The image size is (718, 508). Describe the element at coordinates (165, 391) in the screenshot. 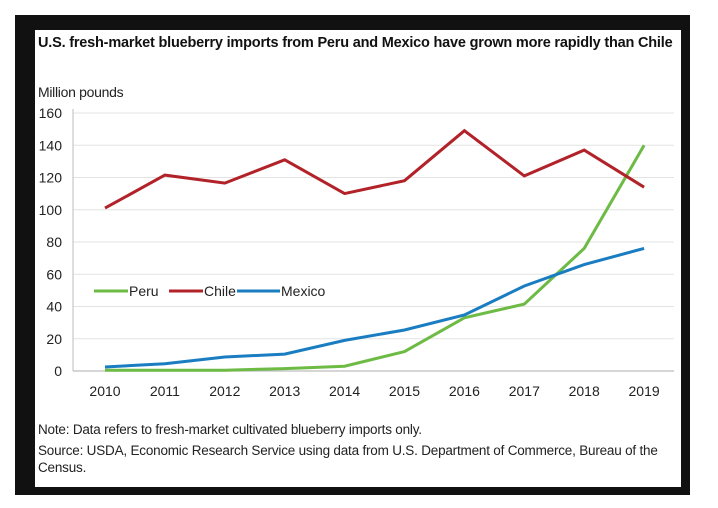

I see `x-tick-label: 2011` at that location.